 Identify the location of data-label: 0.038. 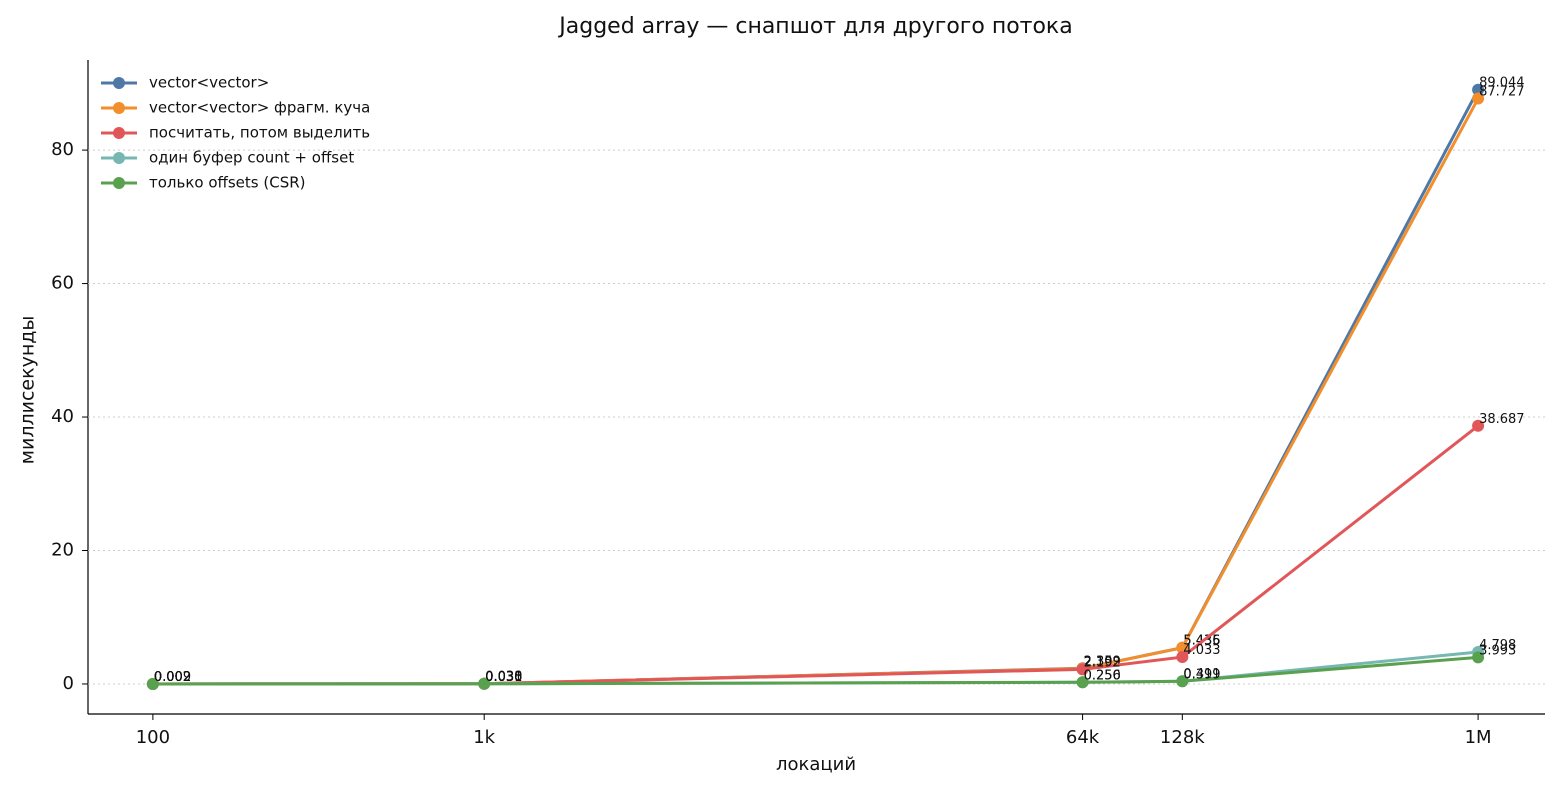
(503, 677).